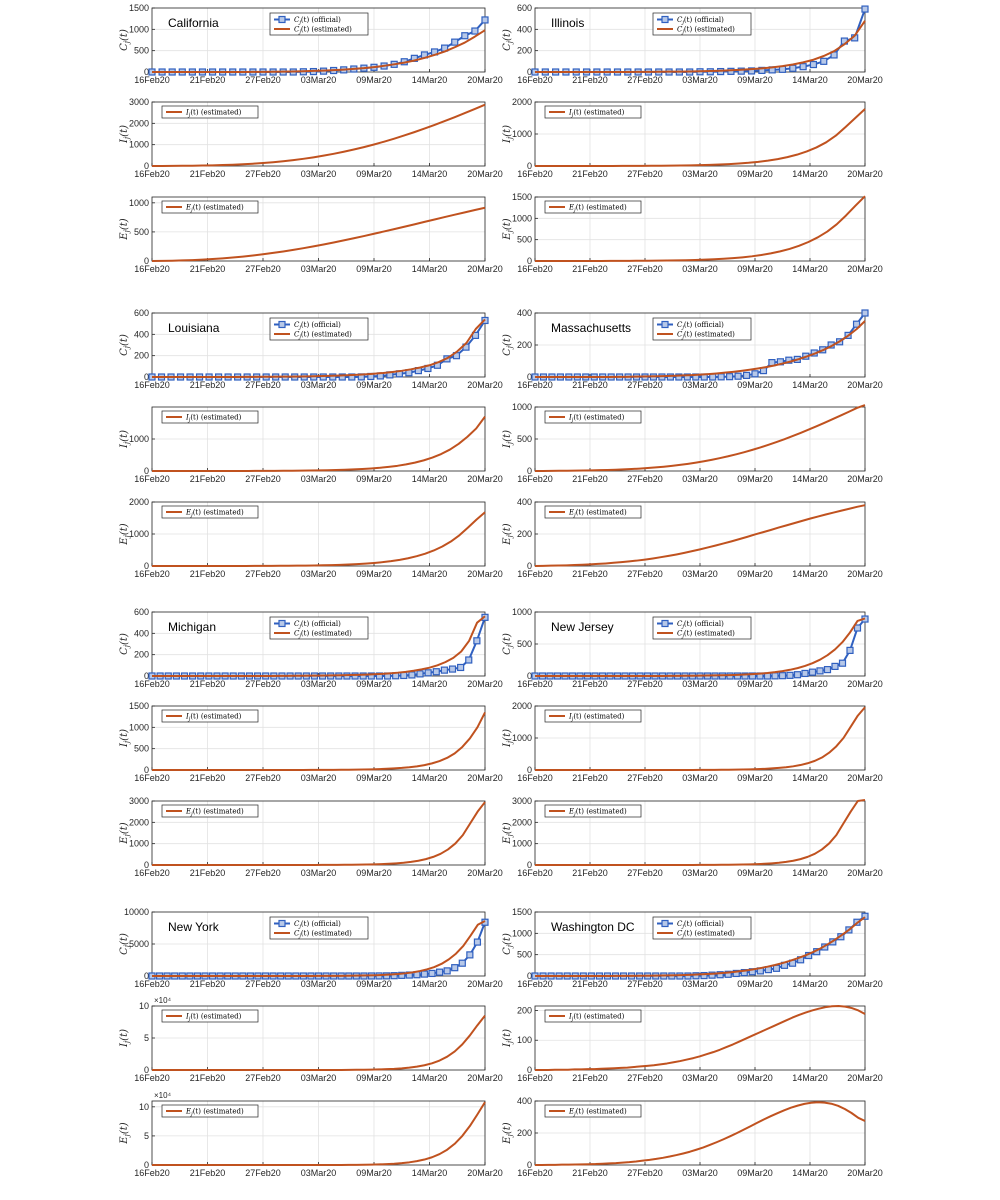 The width and height of the screenshot is (1000, 1200). What do you see at coordinates (508, 345) in the screenshot?
I see `svg-text: Cj(t)` at bounding box center [508, 345].